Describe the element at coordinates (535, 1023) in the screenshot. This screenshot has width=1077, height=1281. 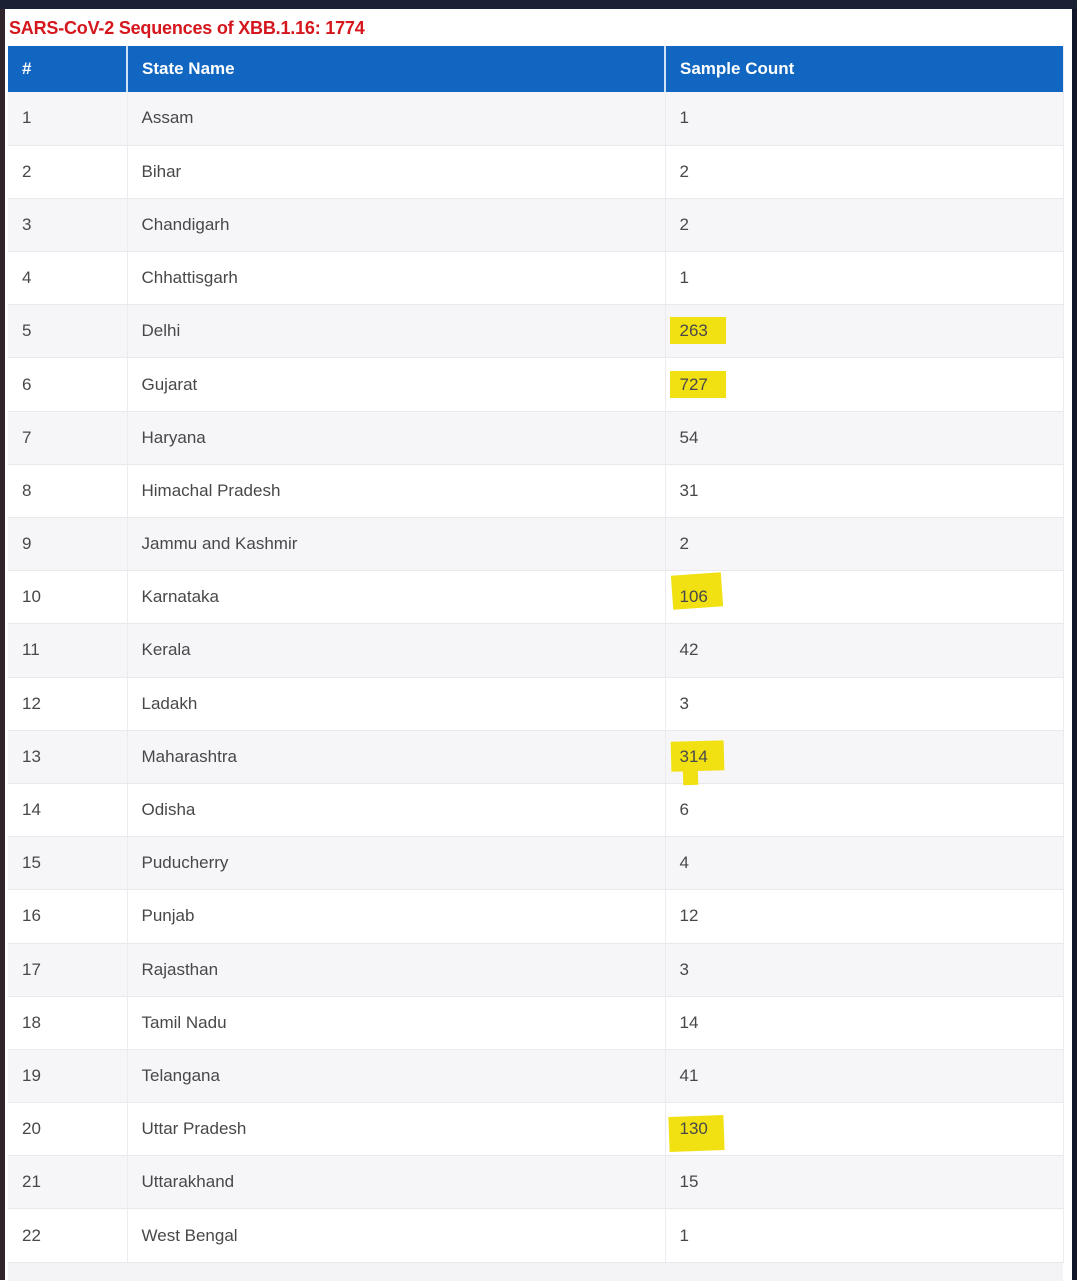
I see `table-row: 18 Tamil Nadu 14` at that location.